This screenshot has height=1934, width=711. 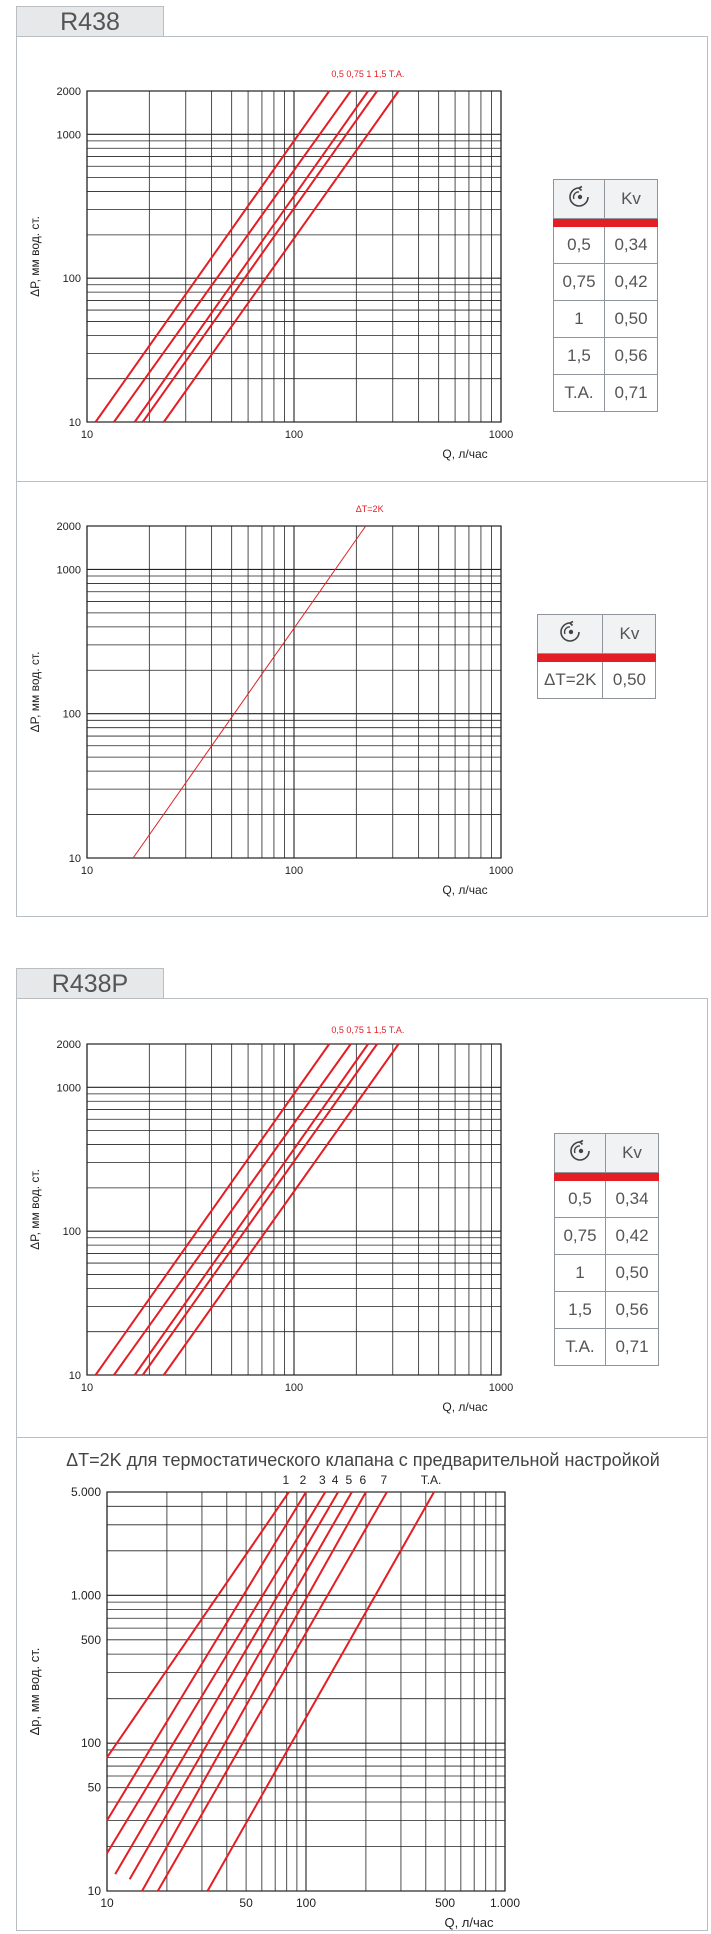 I want to click on series-label: 6, so click(x=363, y=1480).